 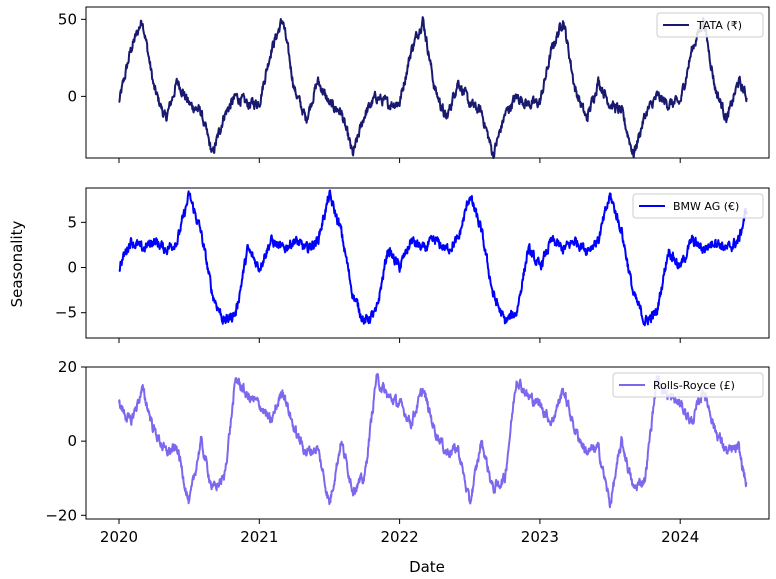 I want to click on y-tick-label: 5, so click(x=72, y=222).